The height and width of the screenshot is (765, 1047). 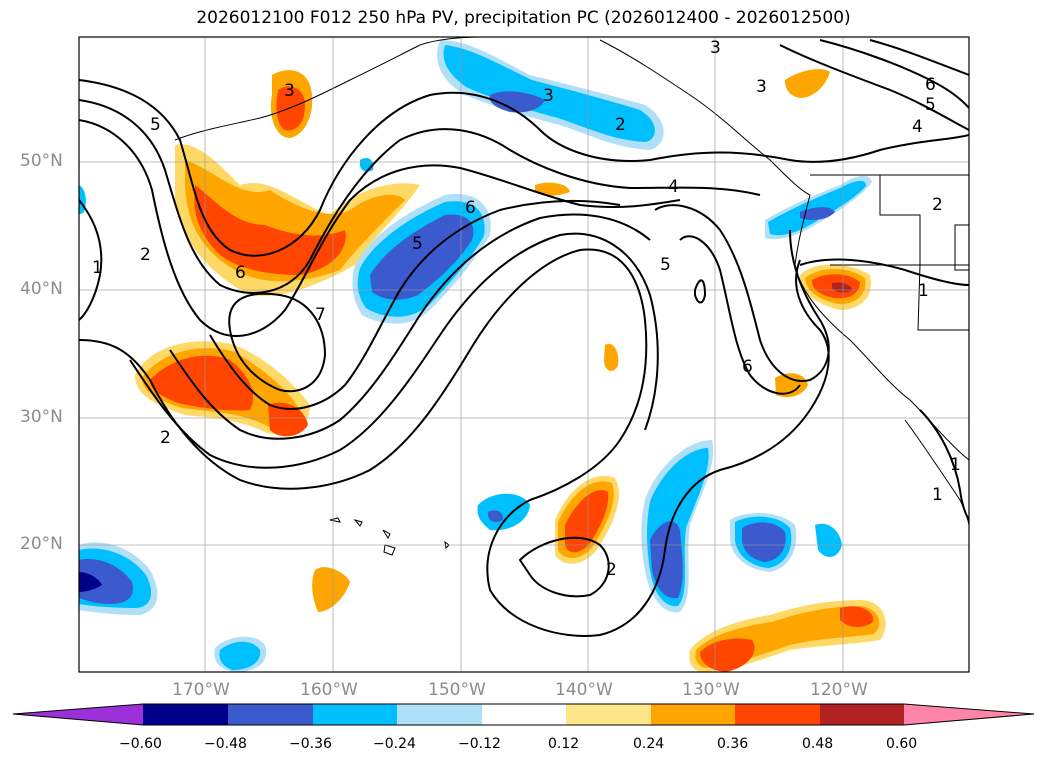 I want to click on negative-fill-far-west-navy, so click(x=90, y=582).